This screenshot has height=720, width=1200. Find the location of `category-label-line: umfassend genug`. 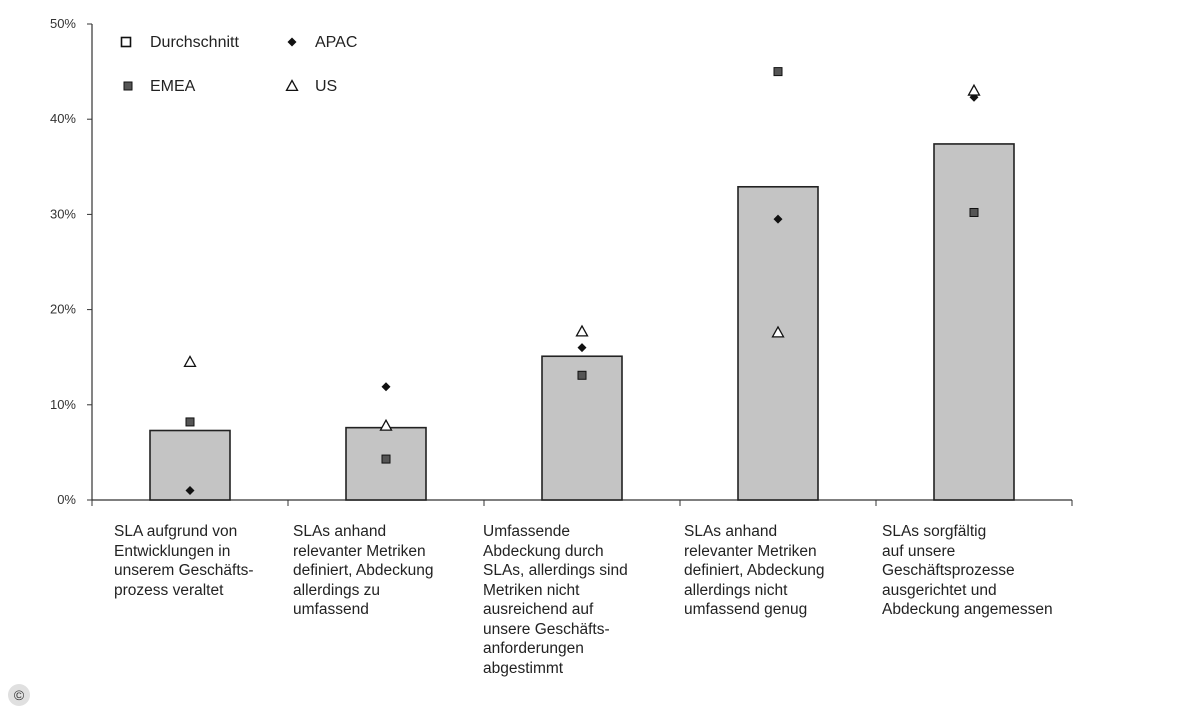

category-label-line: umfassend genug is located at coordinates (746, 609).